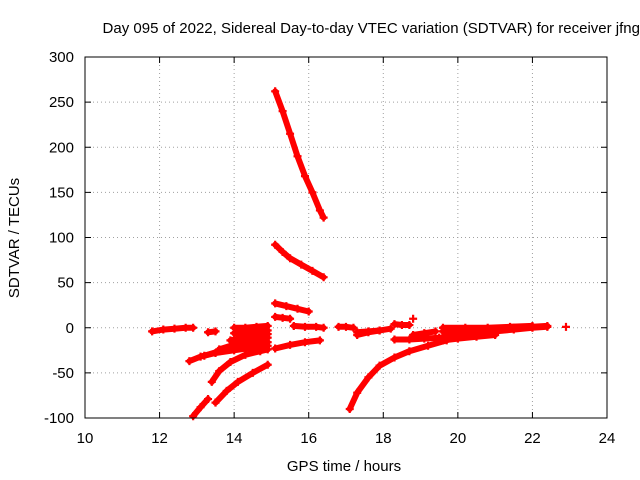  What do you see at coordinates (344, 466) in the screenshot?
I see `x-axis-title: GPS time / hours` at bounding box center [344, 466].